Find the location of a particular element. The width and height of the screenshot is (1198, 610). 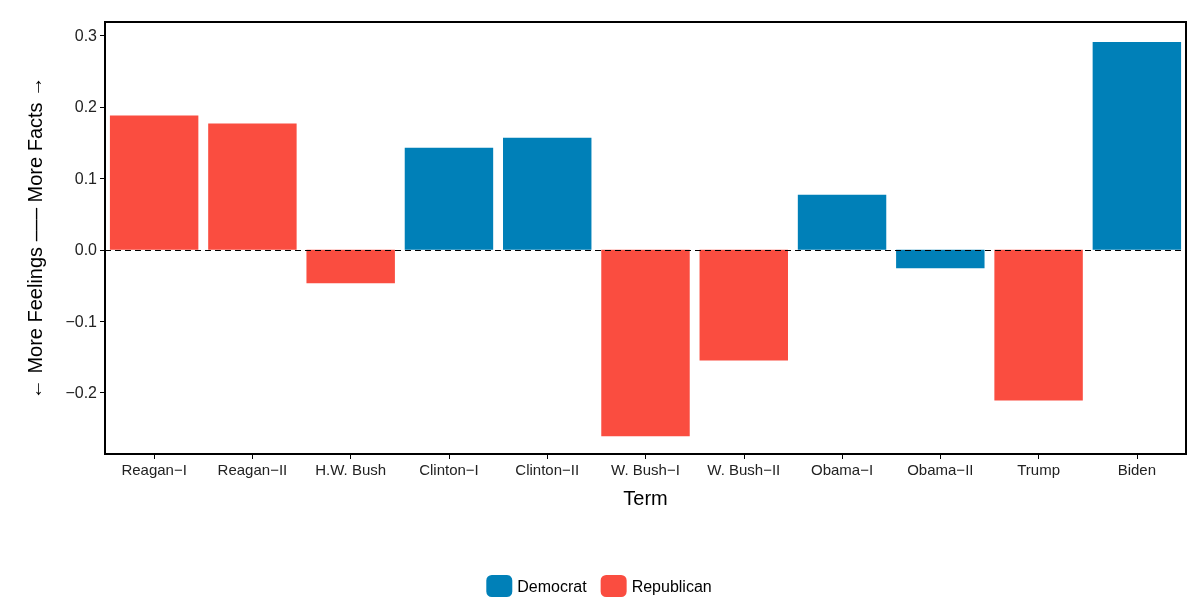

x-tick-label: Trump is located at coordinates (1038, 469).